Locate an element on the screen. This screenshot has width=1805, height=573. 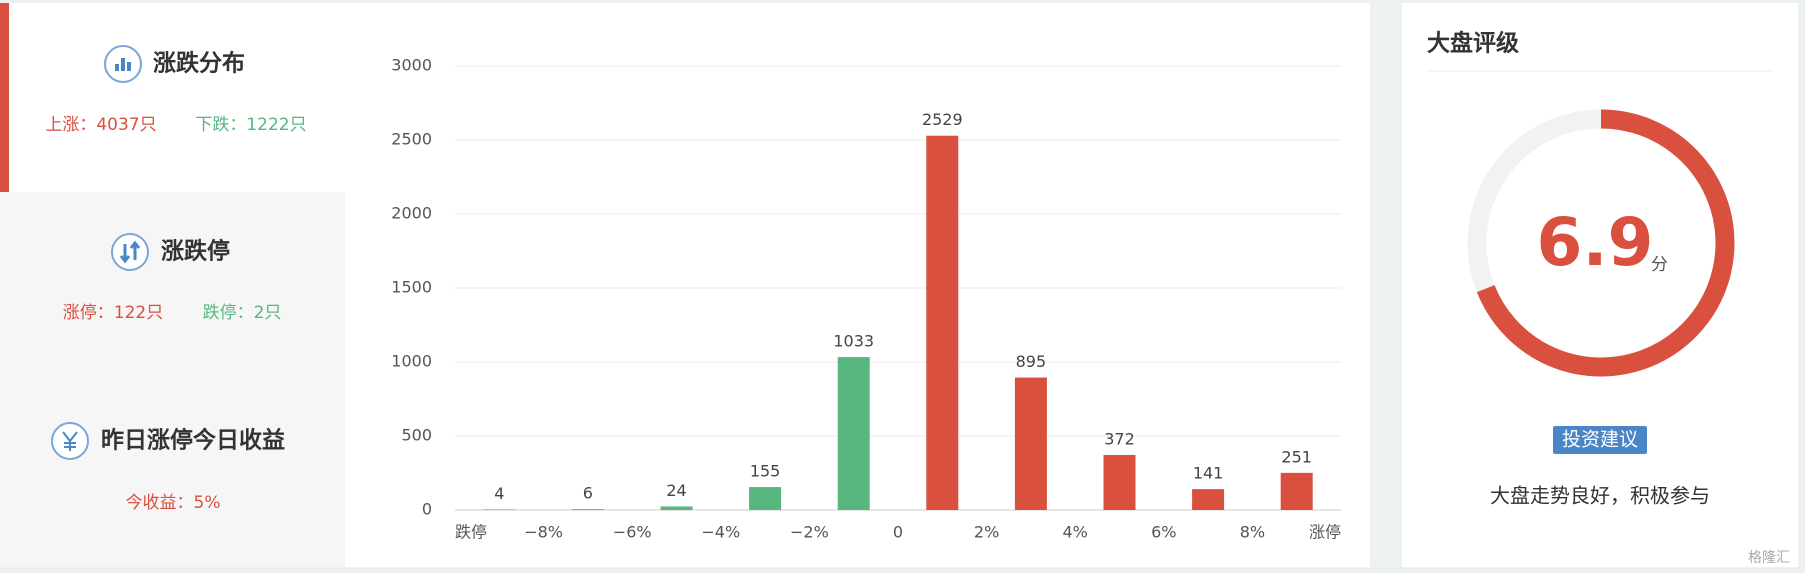
gauge-arc is located at coordinates (1605, 243).